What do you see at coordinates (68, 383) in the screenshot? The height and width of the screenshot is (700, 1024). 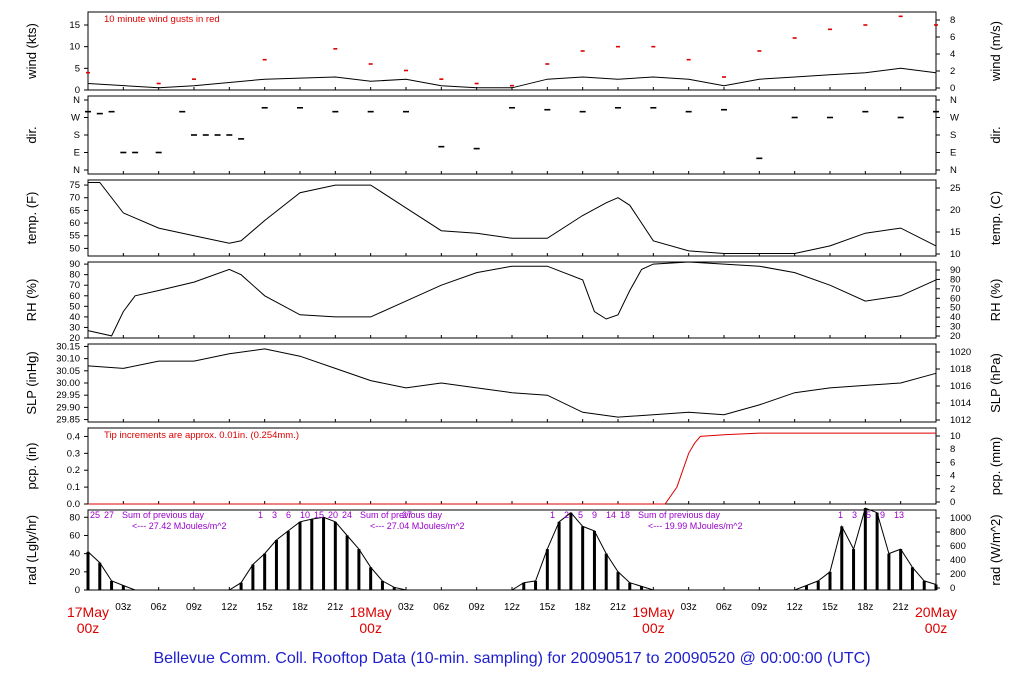 I see `ytick-label-left-slp: 30.00` at bounding box center [68, 383].